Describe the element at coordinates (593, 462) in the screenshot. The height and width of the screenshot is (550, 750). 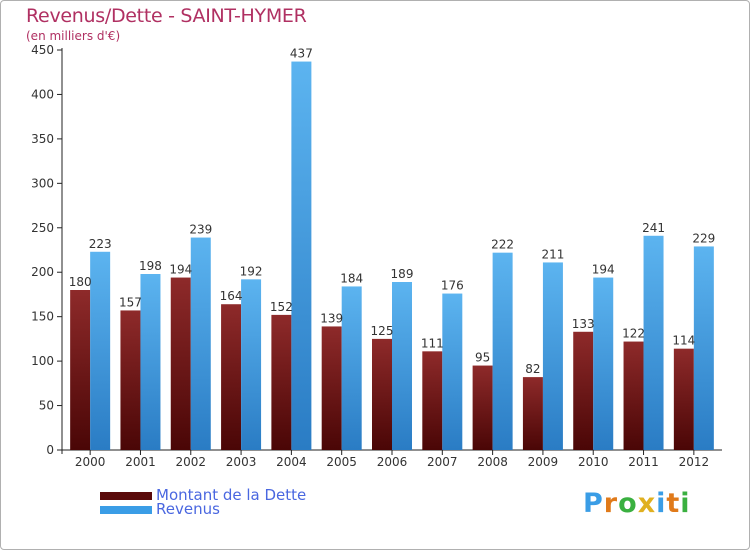
I see `x-tick-label: 2010` at that location.